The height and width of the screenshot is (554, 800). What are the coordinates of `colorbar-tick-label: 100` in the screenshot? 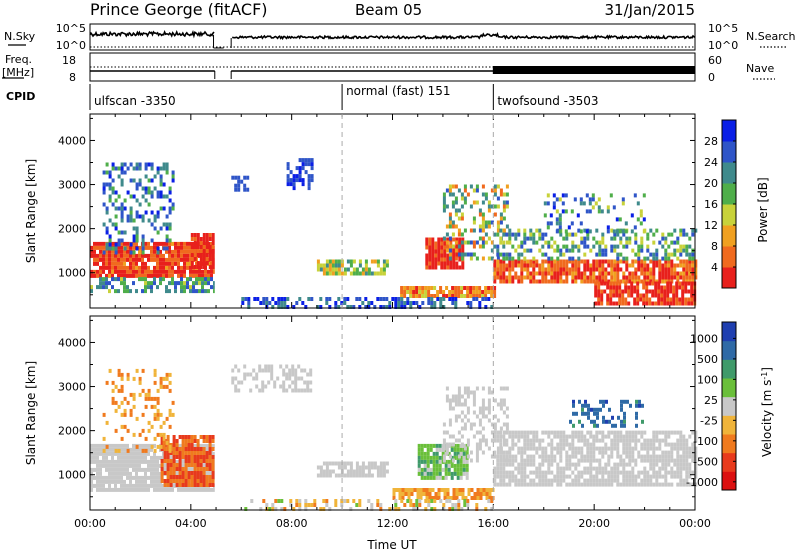 It's located at (707, 379).